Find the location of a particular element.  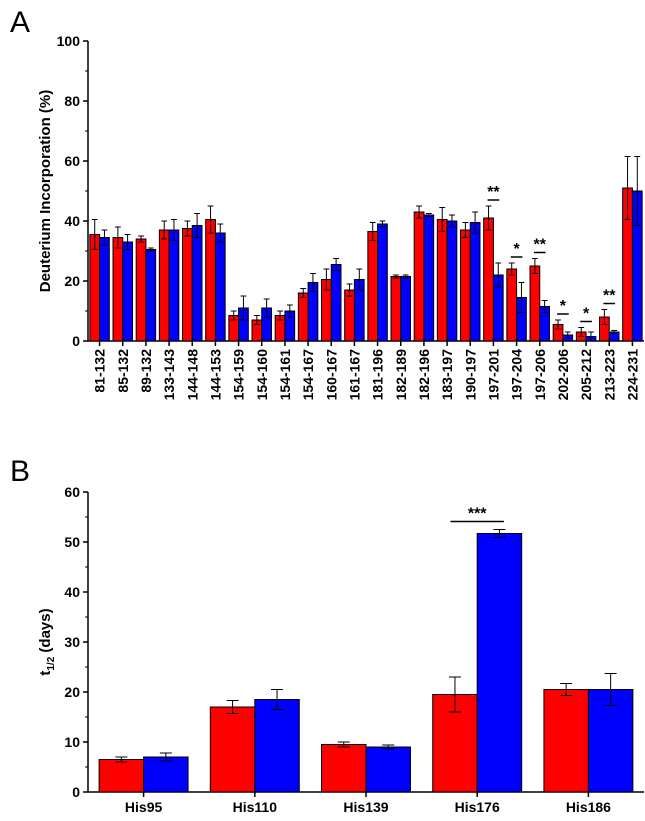

x-tick-label: 197-206 is located at coordinates (540, 375).